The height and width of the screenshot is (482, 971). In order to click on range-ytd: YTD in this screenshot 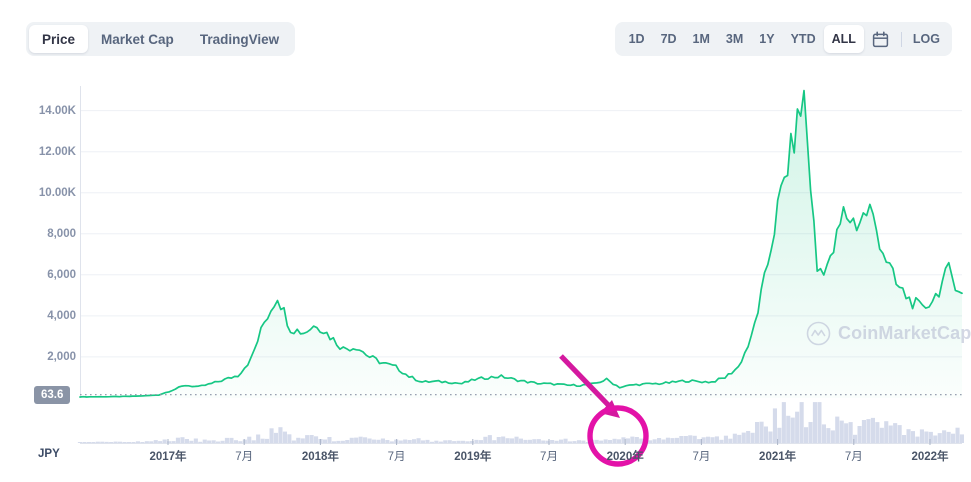, I will do `click(803, 39)`.